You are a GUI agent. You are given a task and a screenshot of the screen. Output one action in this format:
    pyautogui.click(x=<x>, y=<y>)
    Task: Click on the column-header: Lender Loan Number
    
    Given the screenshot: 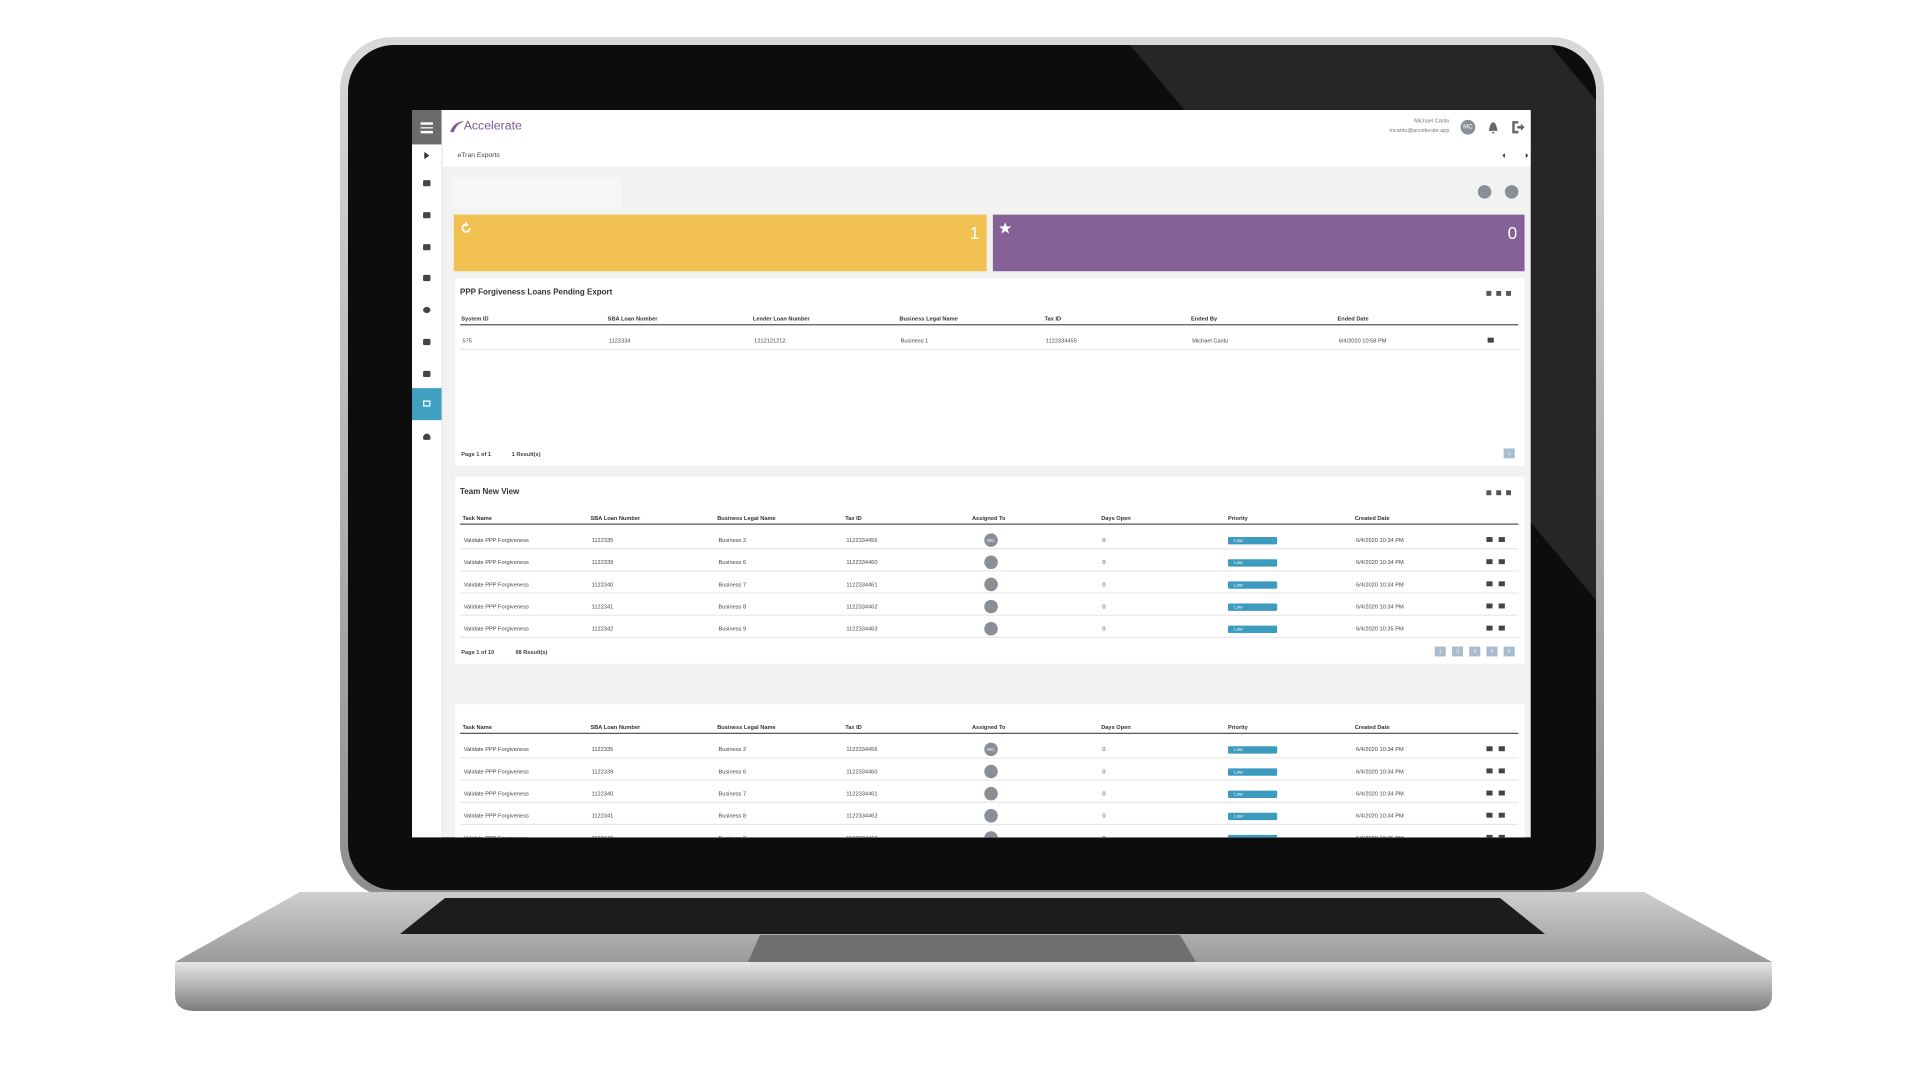 What is the action you would take?
    pyautogui.click(x=781, y=318)
    